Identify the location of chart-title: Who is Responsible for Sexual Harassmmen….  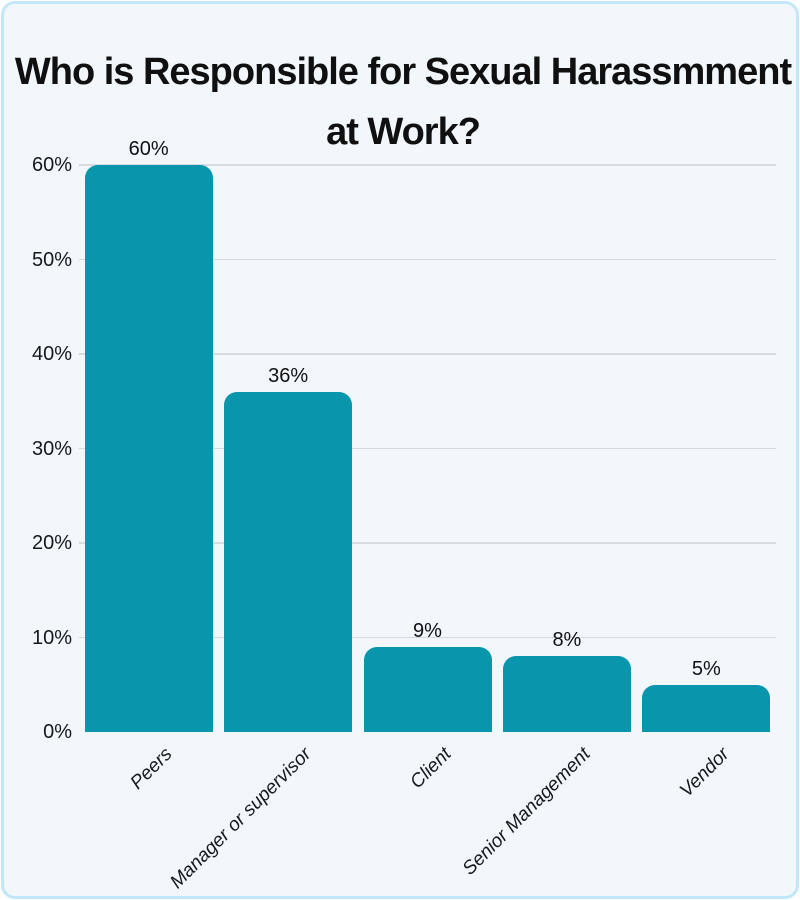
(402, 102).